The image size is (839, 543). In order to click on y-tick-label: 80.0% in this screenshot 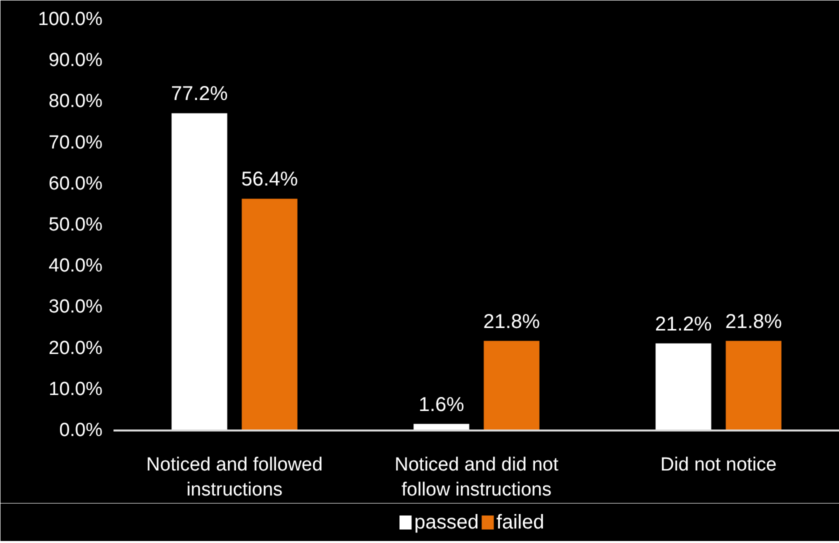, I will do `click(75, 101)`.